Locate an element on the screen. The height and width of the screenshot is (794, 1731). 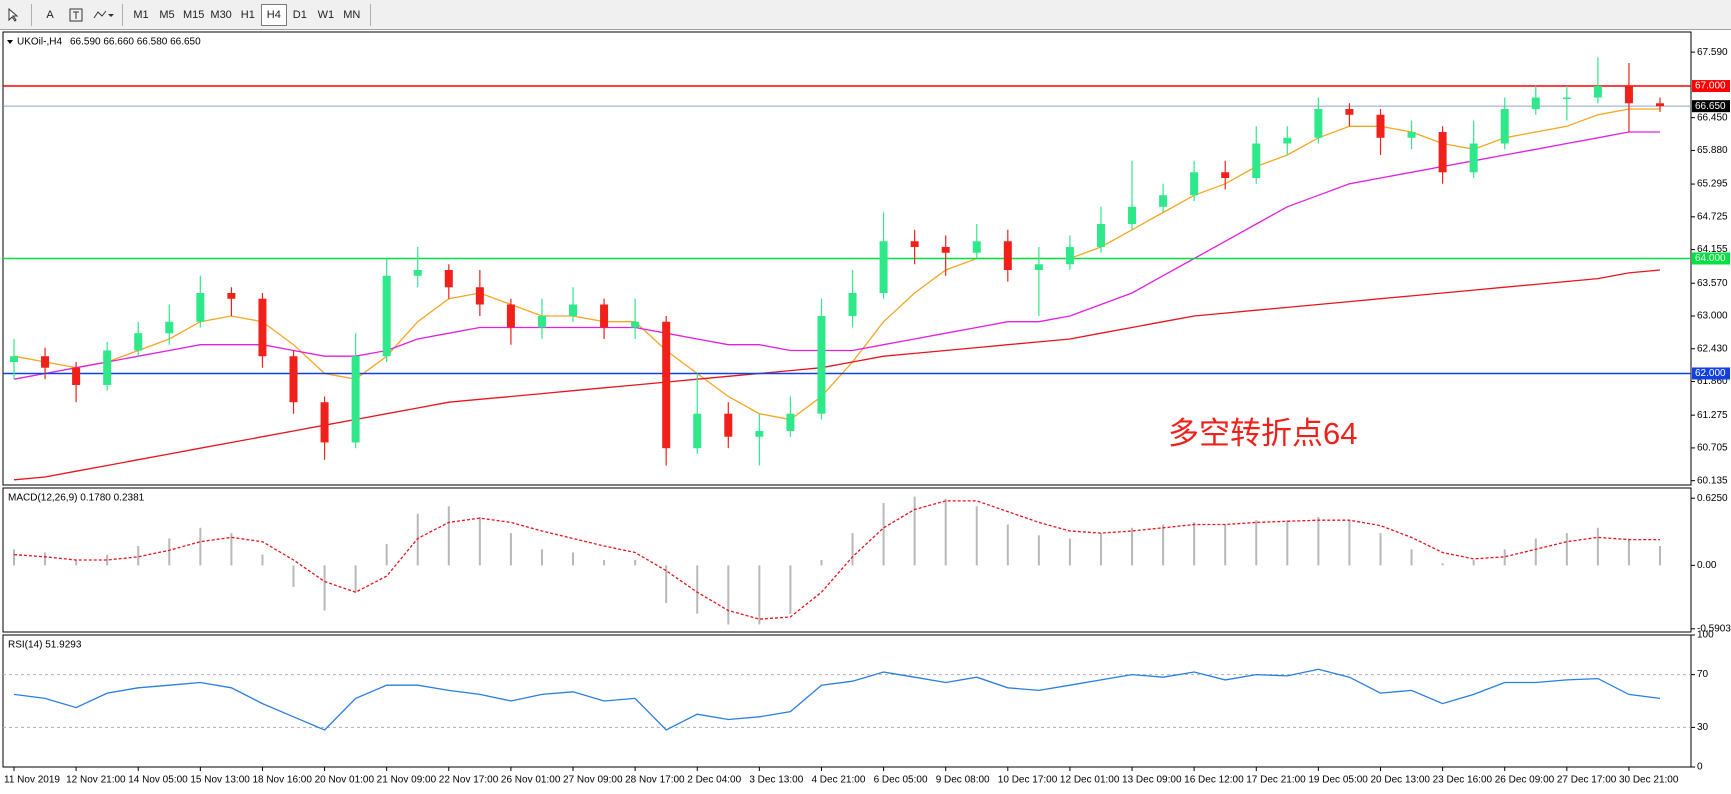
x-tick-label: 19 Dec 05:00 is located at coordinates (1338, 780).